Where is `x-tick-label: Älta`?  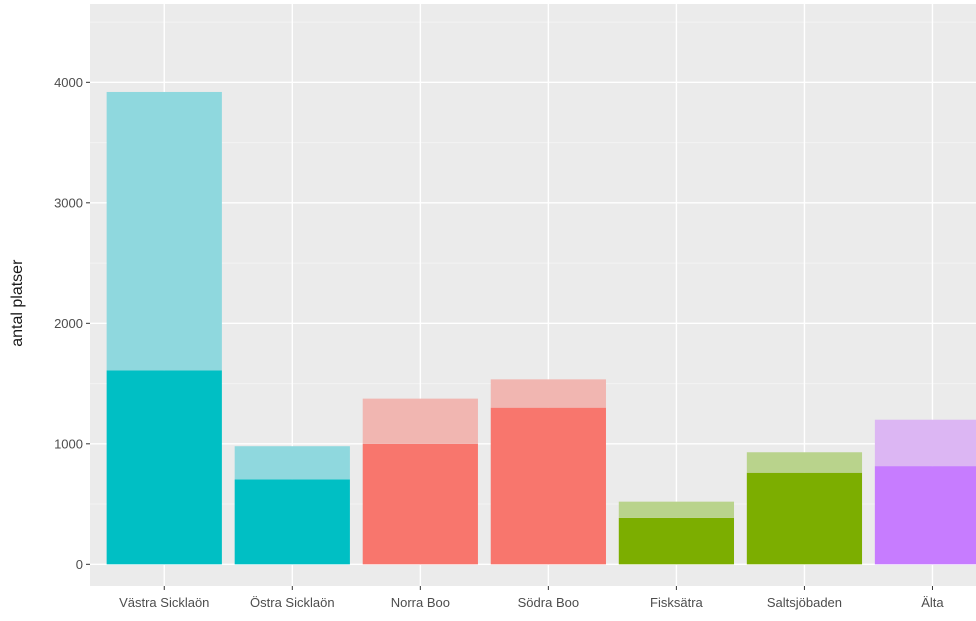 x-tick-label: Älta is located at coordinates (932, 602).